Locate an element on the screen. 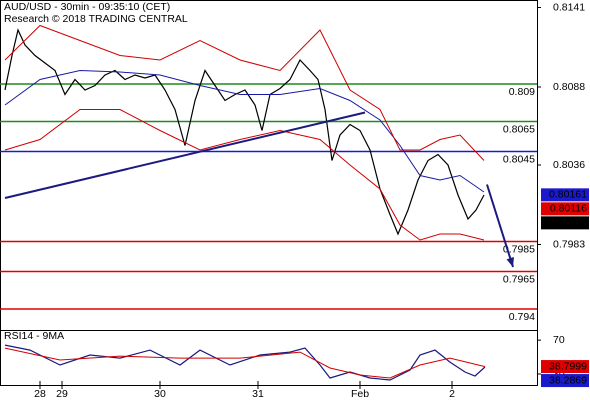 The height and width of the screenshot is (400, 590). x-tick-label: 29 is located at coordinates (62, 394).